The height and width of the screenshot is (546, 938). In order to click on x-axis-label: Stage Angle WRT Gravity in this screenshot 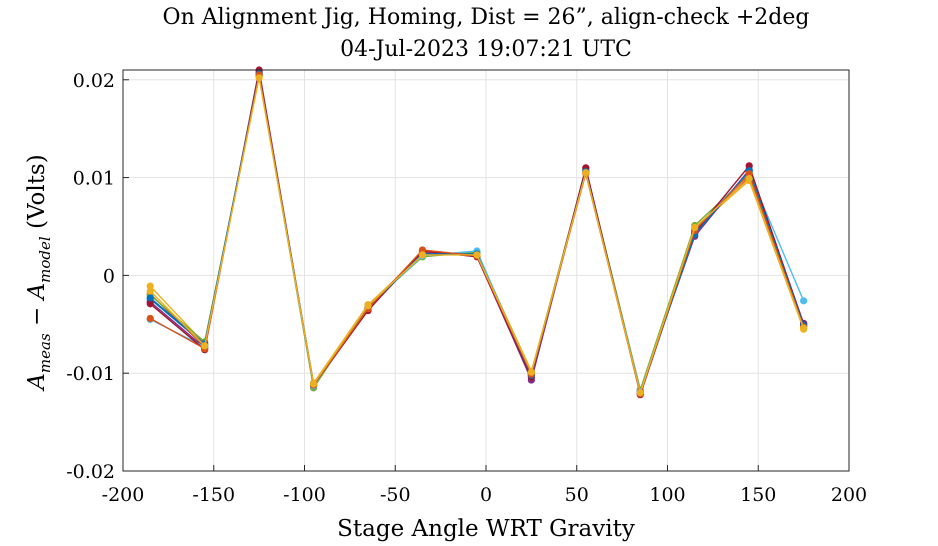, I will do `click(486, 529)`.